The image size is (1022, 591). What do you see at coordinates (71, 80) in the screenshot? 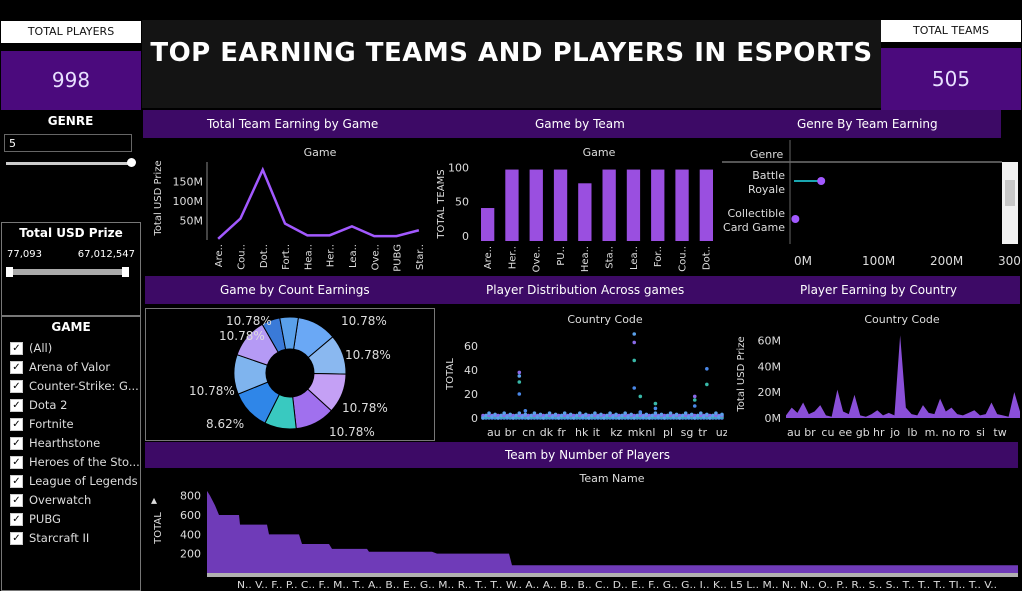
I see `total-players-value: 998` at bounding box center [71, 80].